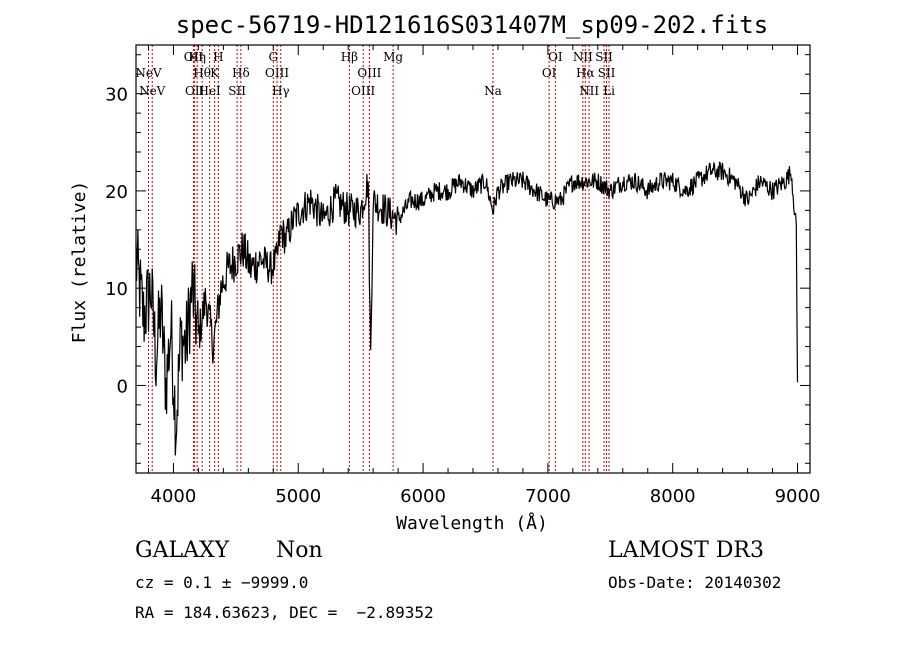 This screenshot has height=649, width=900. I want to click on y-tick-label: 30, so click(116, 95).